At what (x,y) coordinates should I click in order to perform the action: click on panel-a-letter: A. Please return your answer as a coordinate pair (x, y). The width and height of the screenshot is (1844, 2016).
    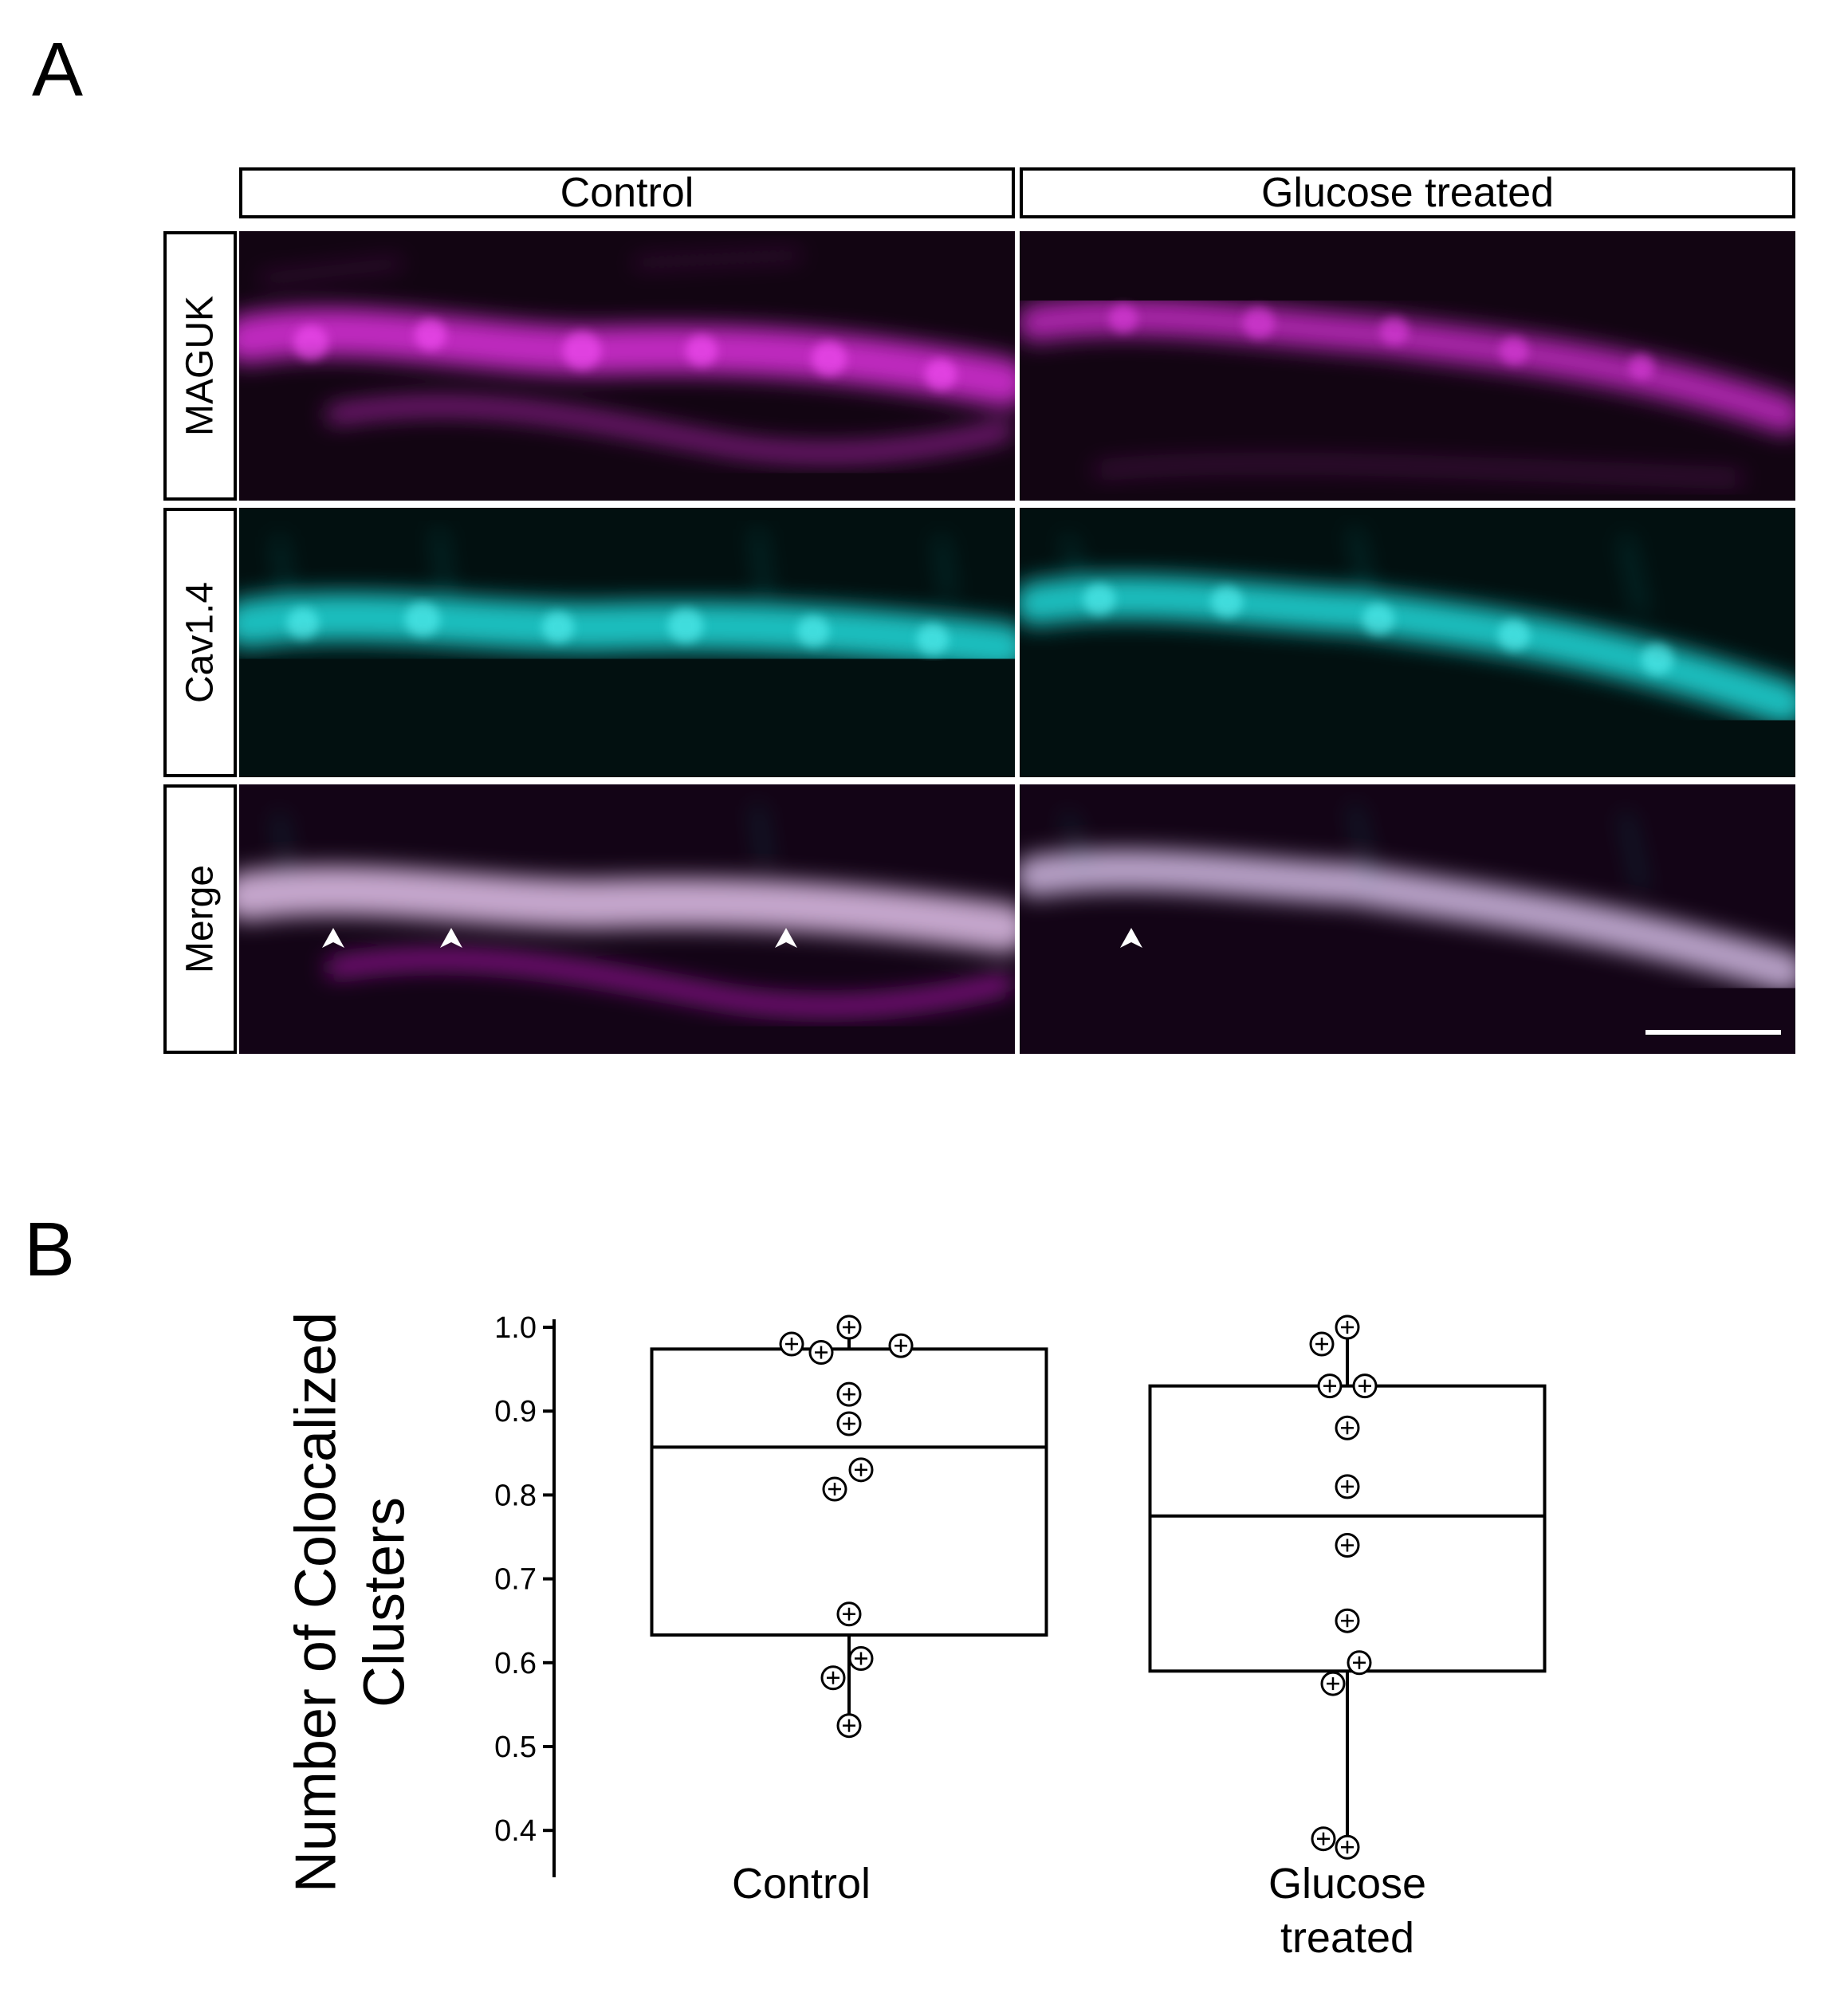
    Looking at the image, I should click on (58, 69).